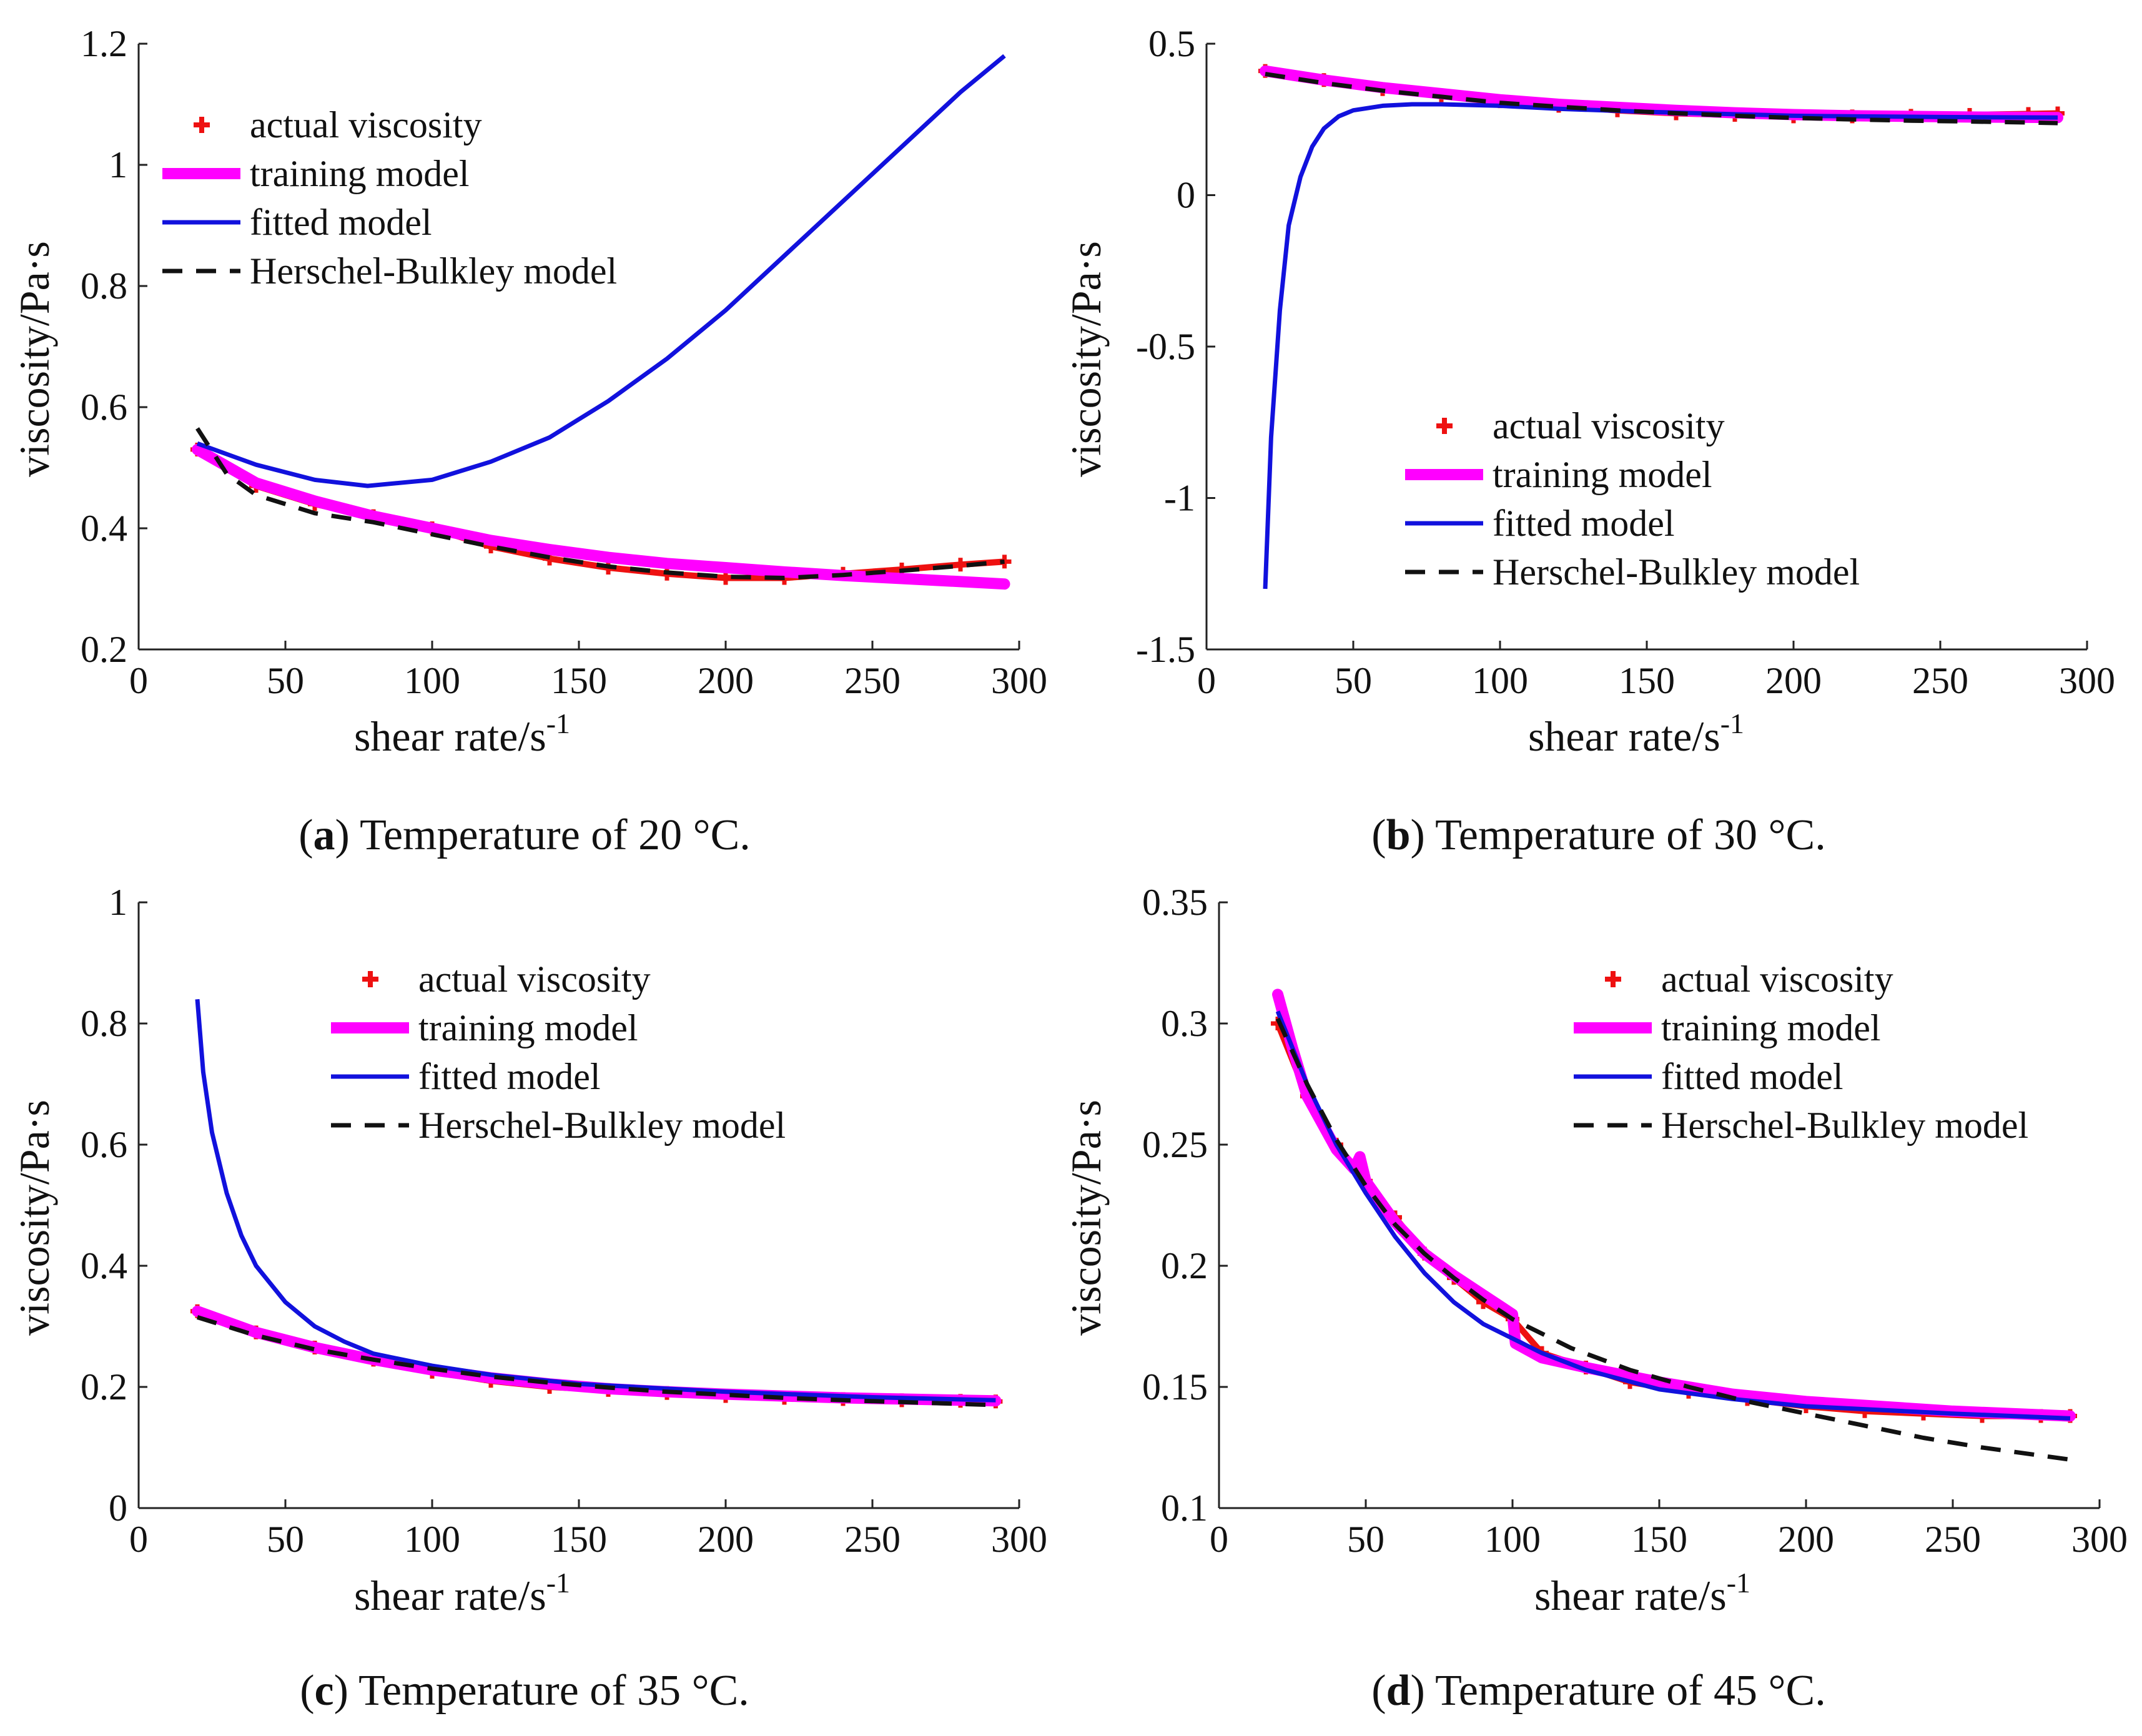 The width and height of the screenshot is (2142, 1736). What do you see at coordinates (1185, 1508) in the screenshot?
I see `y-tick-label: 0.1` at bounding box center [1185, 1508].